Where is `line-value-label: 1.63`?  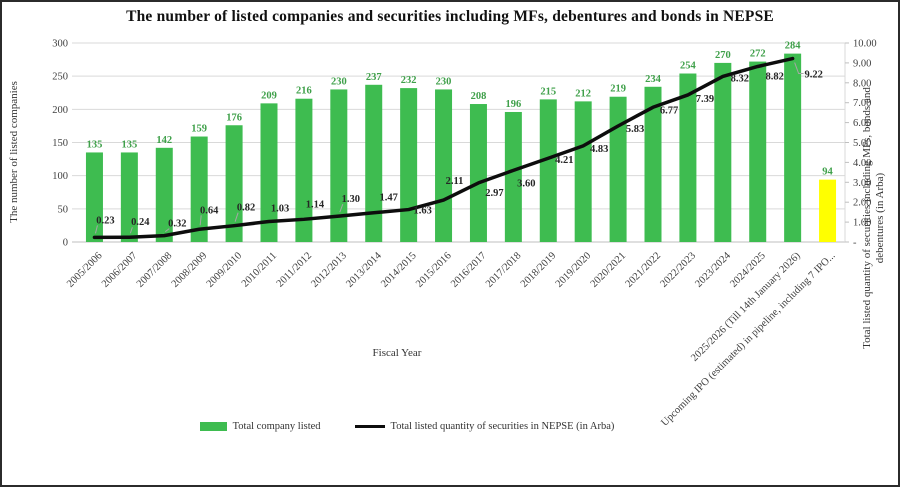
line-value-label: 1.63 is located at coordinates (422, 211).